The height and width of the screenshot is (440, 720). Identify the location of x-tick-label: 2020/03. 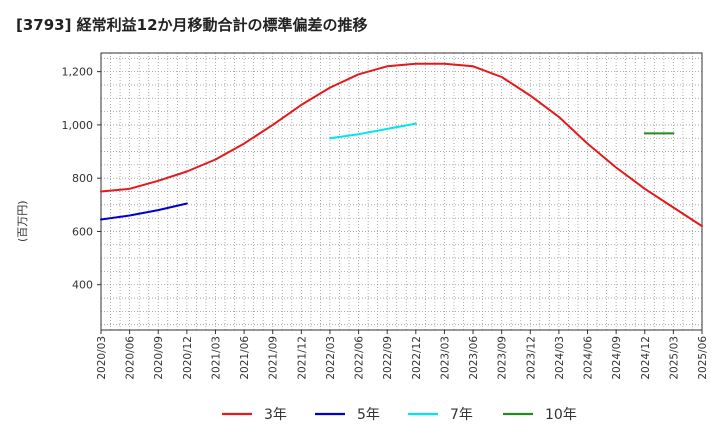
(102, 358).